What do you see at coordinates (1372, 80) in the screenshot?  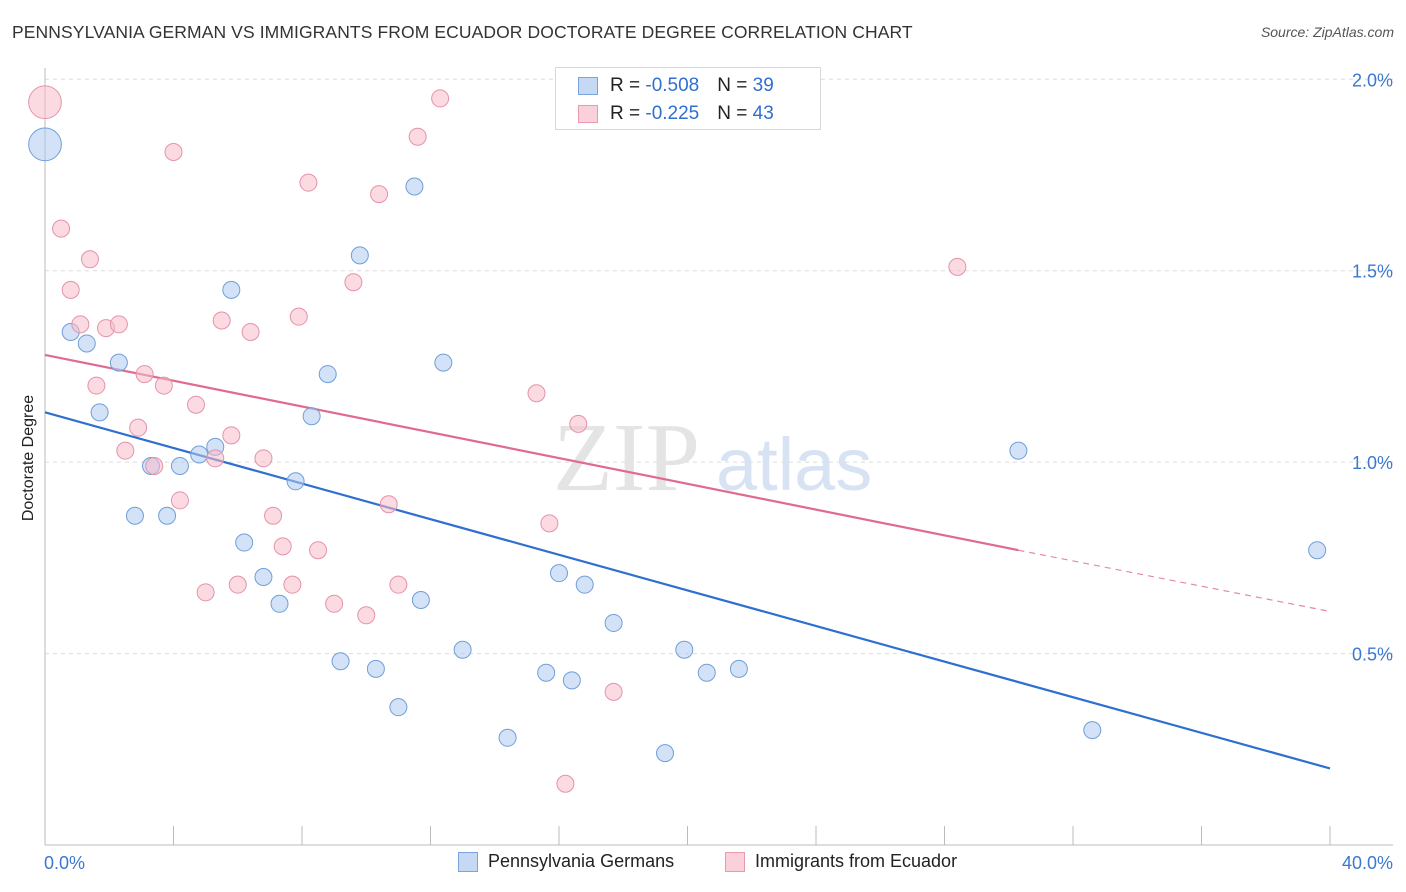 I see `y-tick-label: 2.0%` at bounding box center [1372, 80].